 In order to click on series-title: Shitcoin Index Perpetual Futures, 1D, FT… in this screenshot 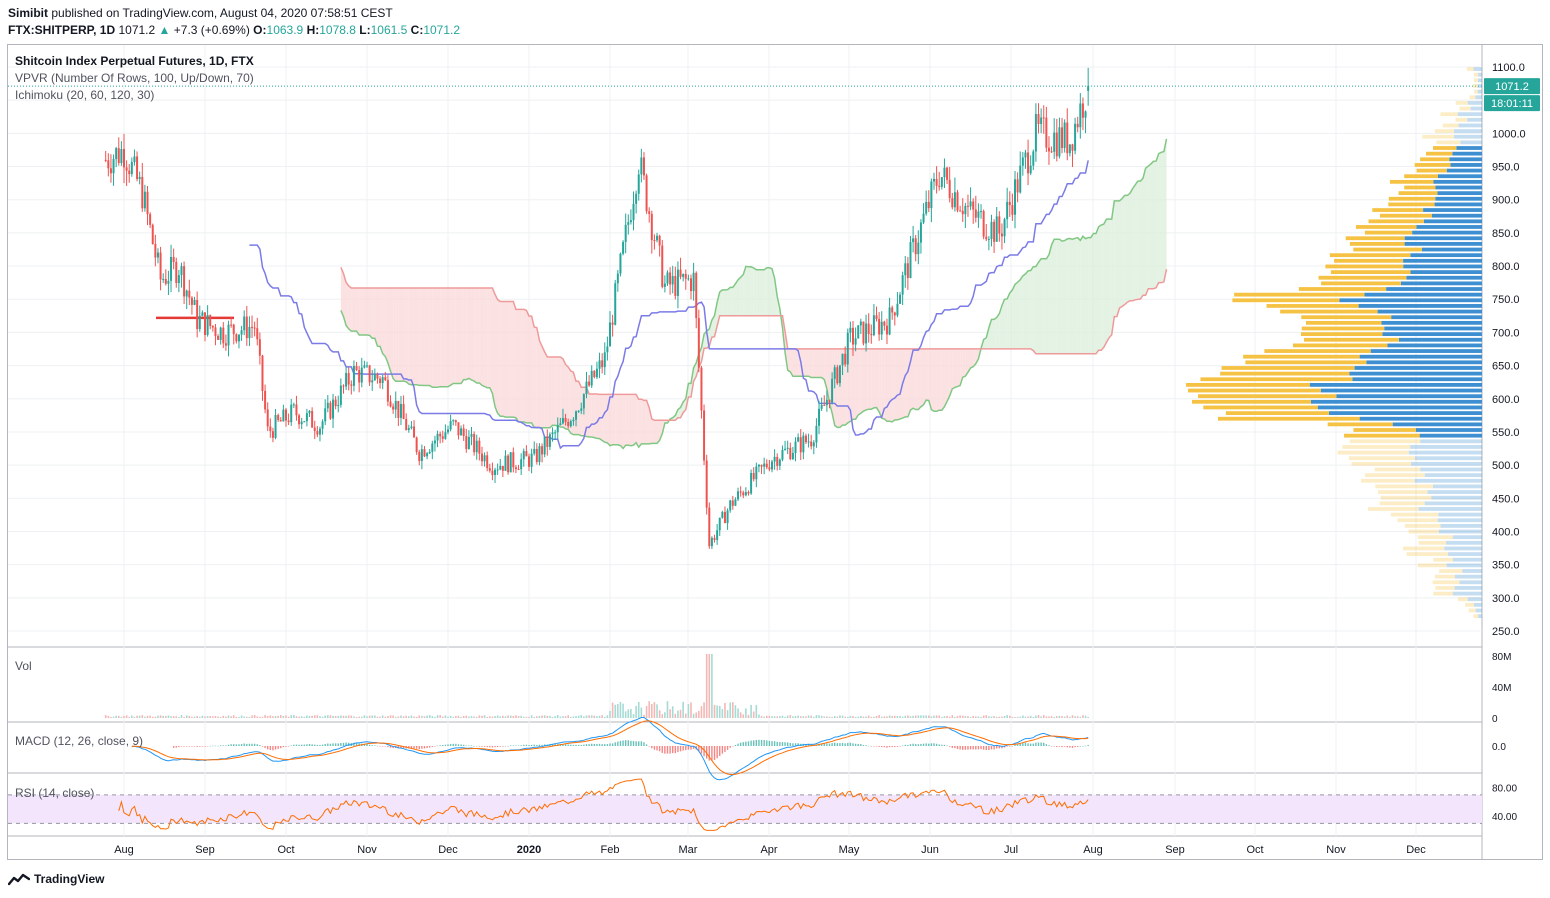, I will do `click(134, 61)`.